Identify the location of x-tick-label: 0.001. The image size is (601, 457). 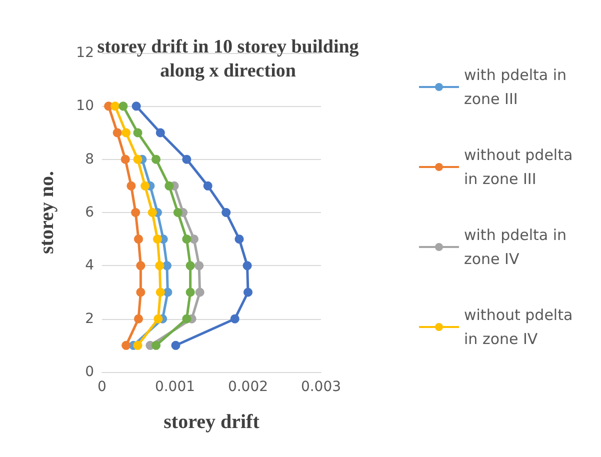
(175, 387).